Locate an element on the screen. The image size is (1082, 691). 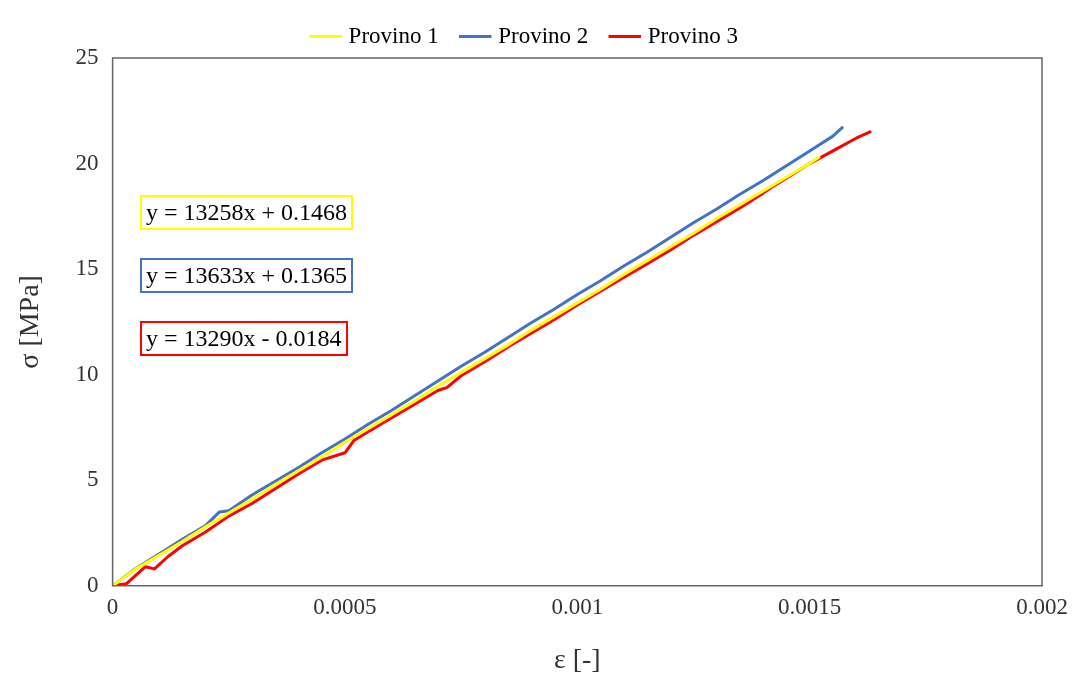
y-tick-label: 15 is located at coordinates (87, 268).